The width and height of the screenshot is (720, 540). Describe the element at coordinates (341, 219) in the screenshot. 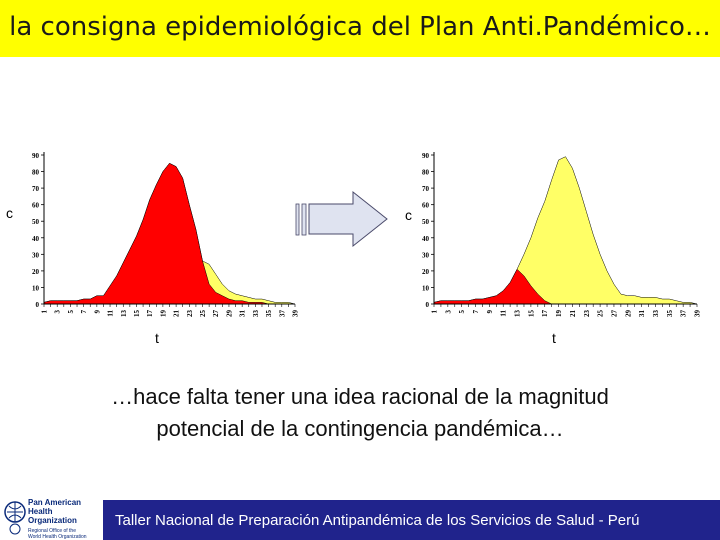

I see `right-arrow-icon` at that location.